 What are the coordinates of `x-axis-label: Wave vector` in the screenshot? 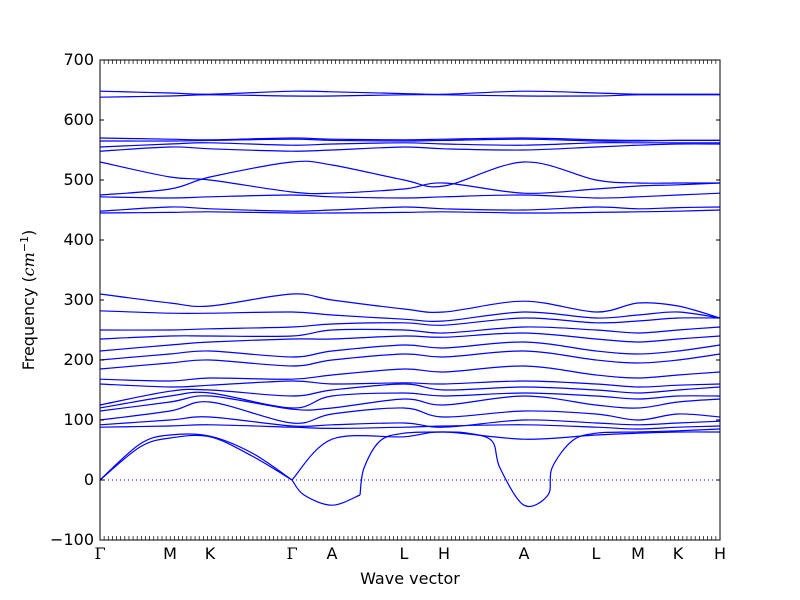 It's located at (410, 578).